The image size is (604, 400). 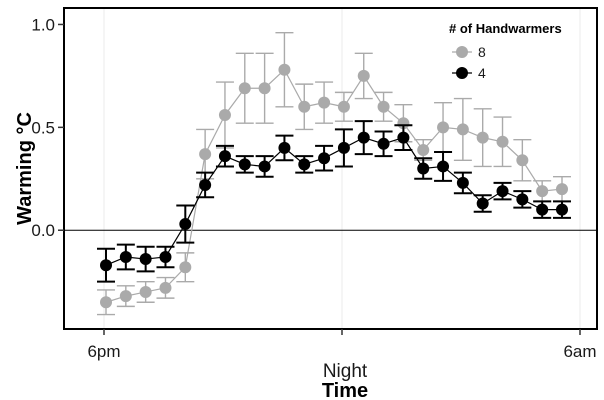 I want to click on legend: # of Handwarmers 8 4, so click(x=505, y=51).